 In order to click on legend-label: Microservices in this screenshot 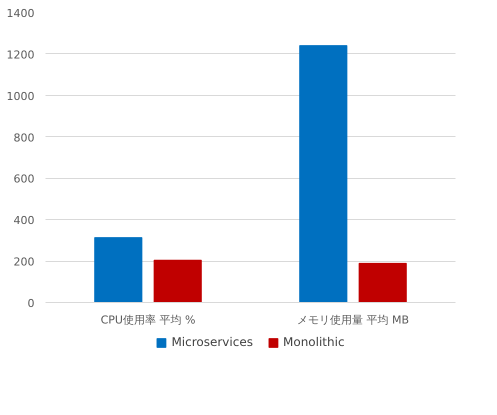, I will do `click(212, 342)`.